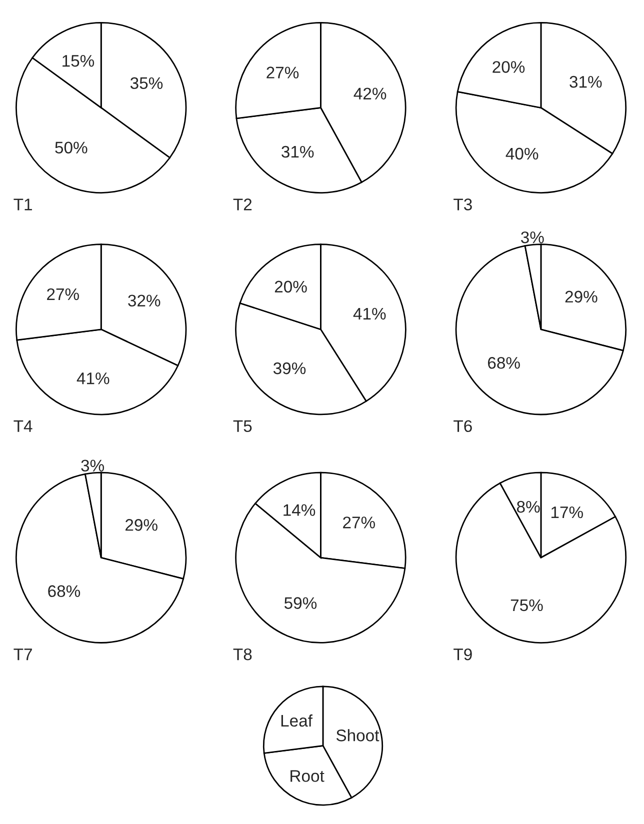 This screenshot has height=824, width=644. What do you see at coordinates (23, 426) in the screenshot?
I see `text: T4` at bounding box center [23, 426].